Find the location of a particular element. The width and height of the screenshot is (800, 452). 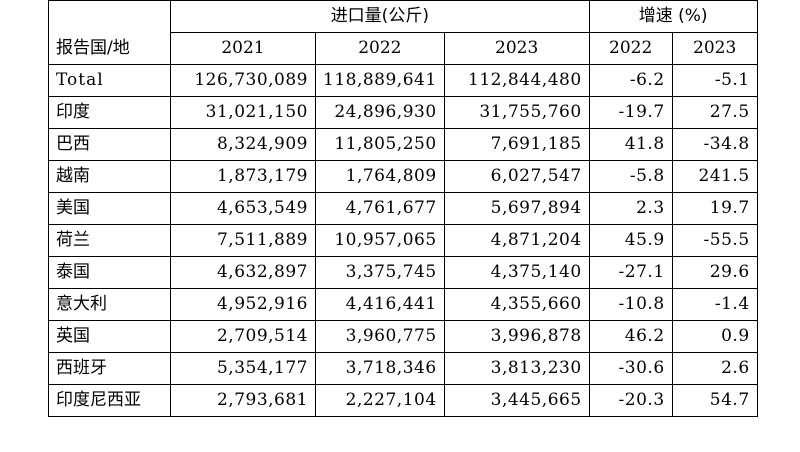

year-header-import-2023: 2023 is located at coordinates (516, 48).